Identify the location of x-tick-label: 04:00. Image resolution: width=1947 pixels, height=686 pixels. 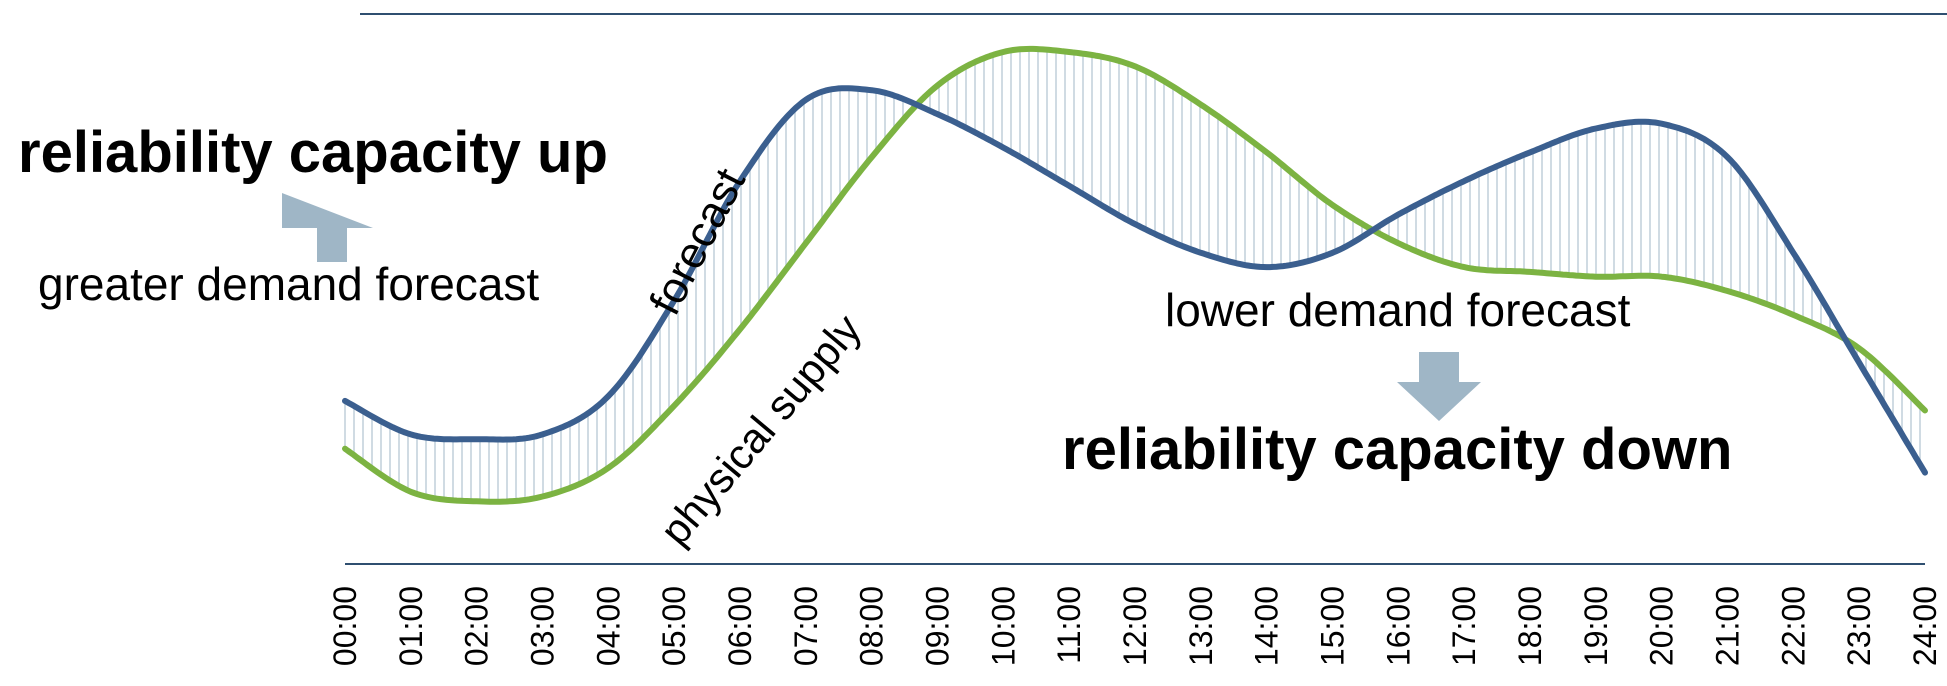
(608, 626).